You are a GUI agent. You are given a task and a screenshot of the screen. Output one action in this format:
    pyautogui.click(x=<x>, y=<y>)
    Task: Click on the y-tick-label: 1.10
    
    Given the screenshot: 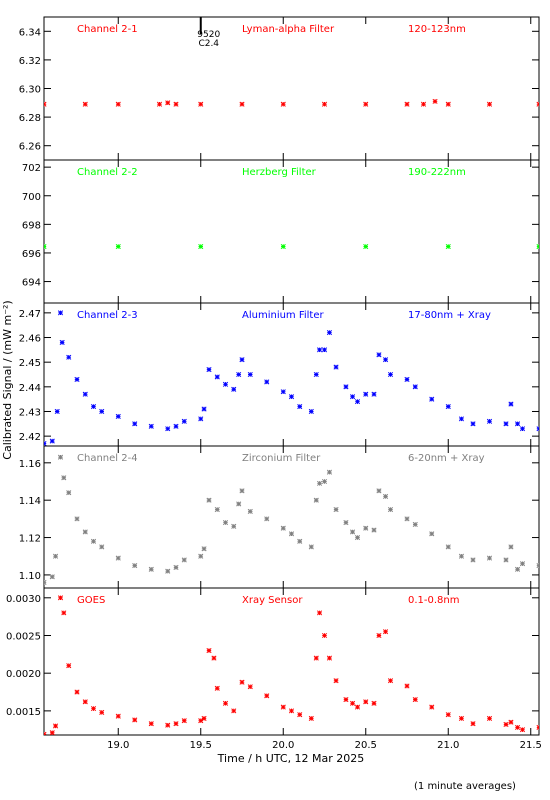 What is the action you would take?
    pyautogui.click(x=30, y=576)
    